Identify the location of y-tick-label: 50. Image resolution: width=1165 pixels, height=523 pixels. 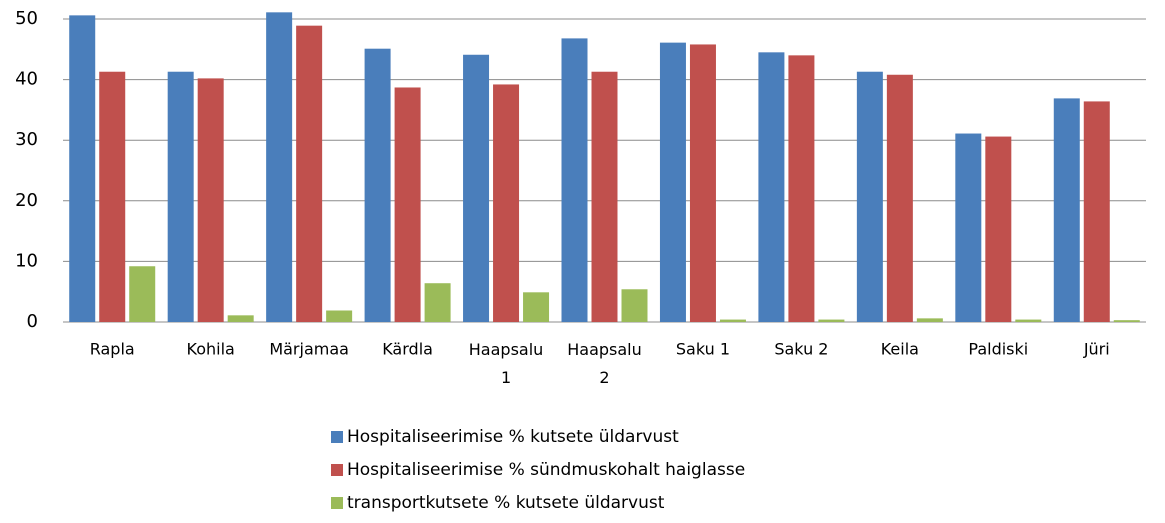
(26, 18).